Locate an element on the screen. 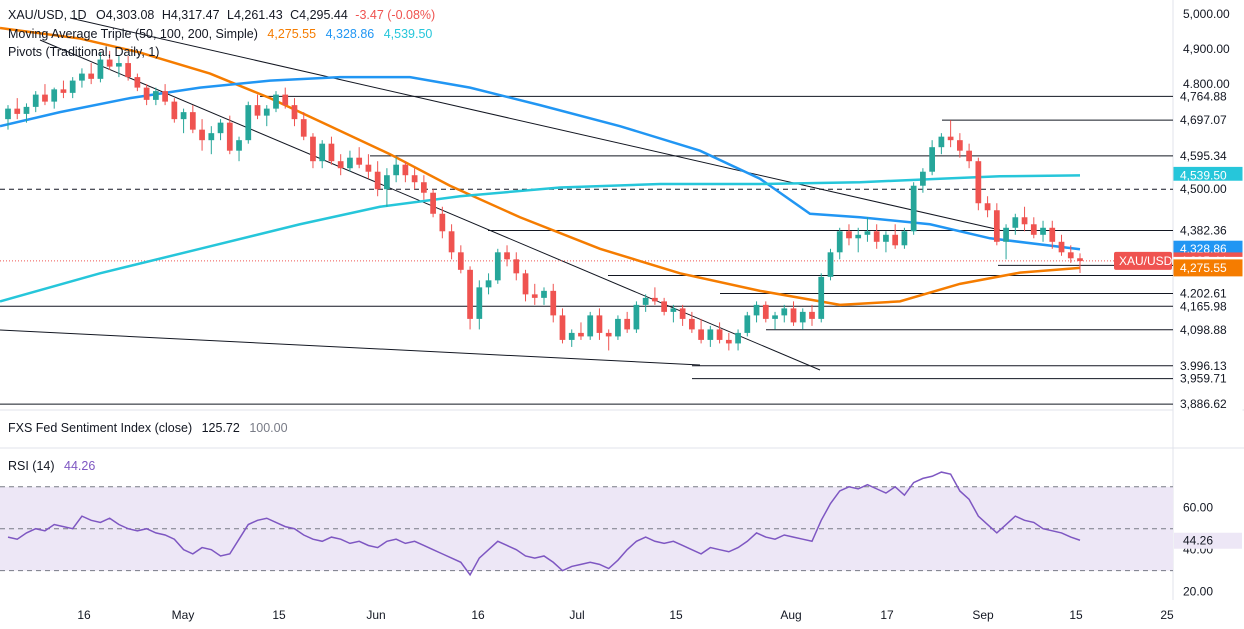  symbol-price-tag is located at coordinates (1143, 260).